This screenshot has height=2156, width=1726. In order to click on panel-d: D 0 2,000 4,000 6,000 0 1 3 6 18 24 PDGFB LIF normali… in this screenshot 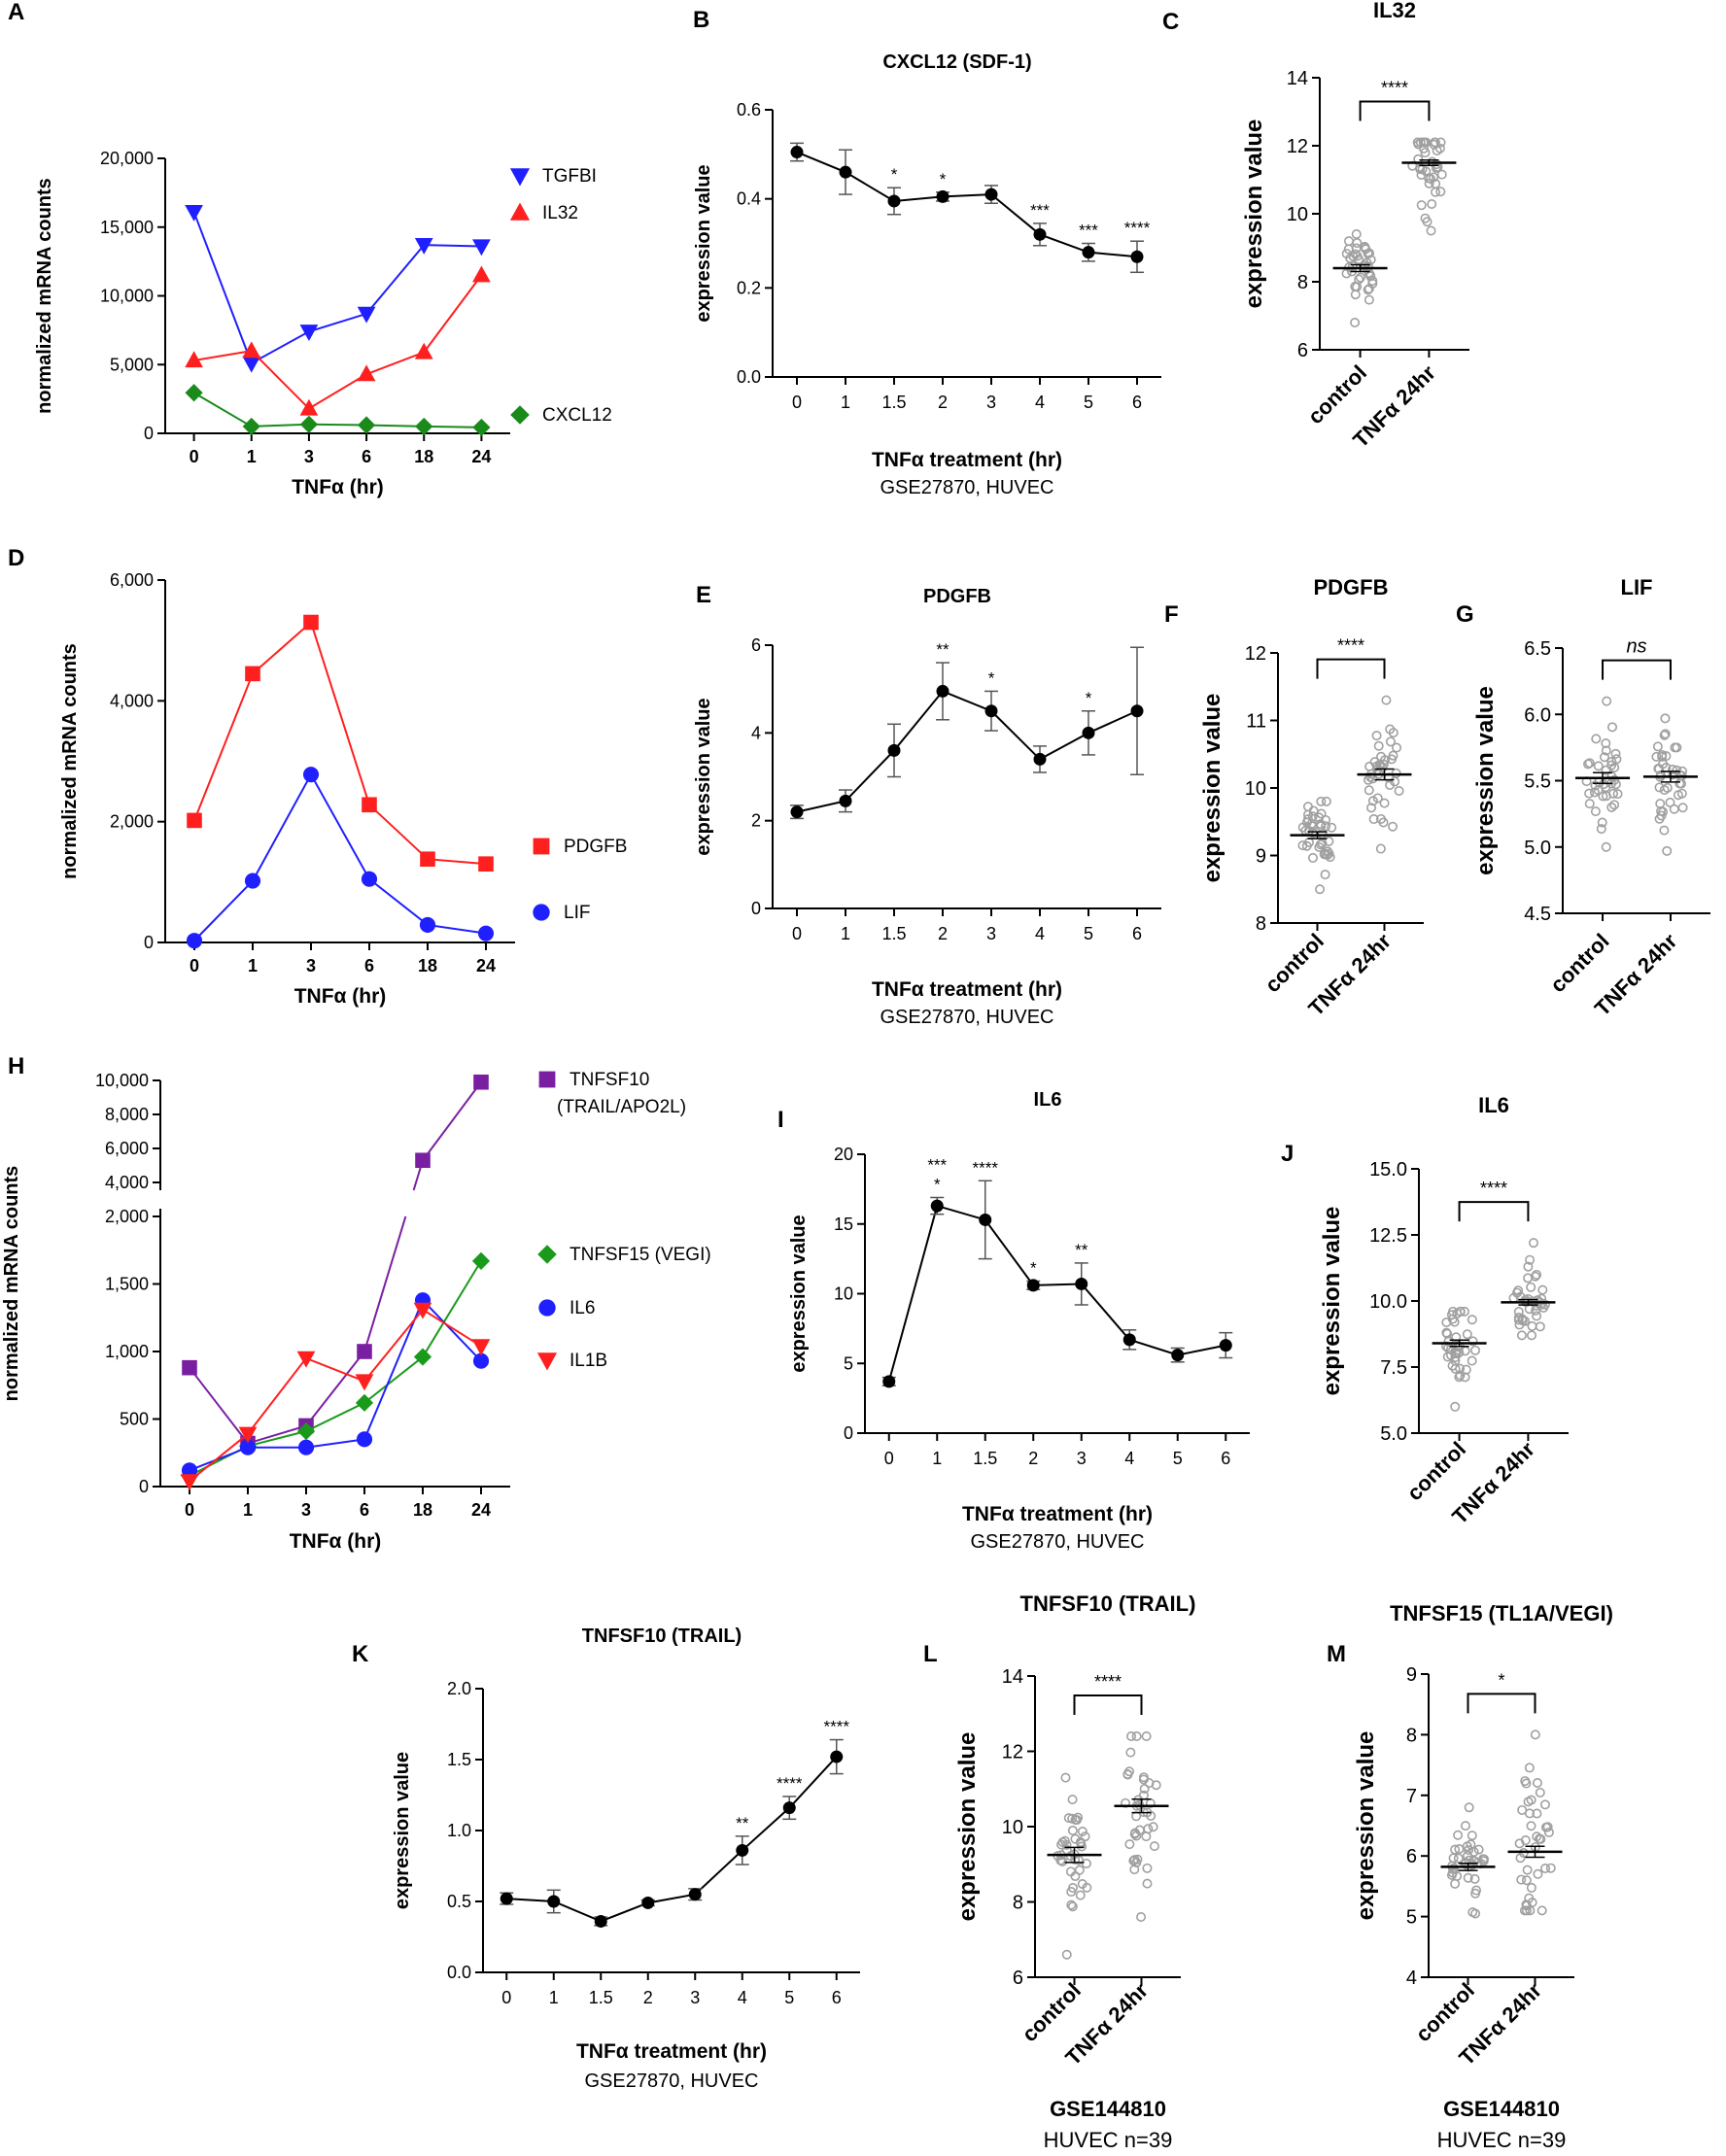, I will do `click(317, 776)`.